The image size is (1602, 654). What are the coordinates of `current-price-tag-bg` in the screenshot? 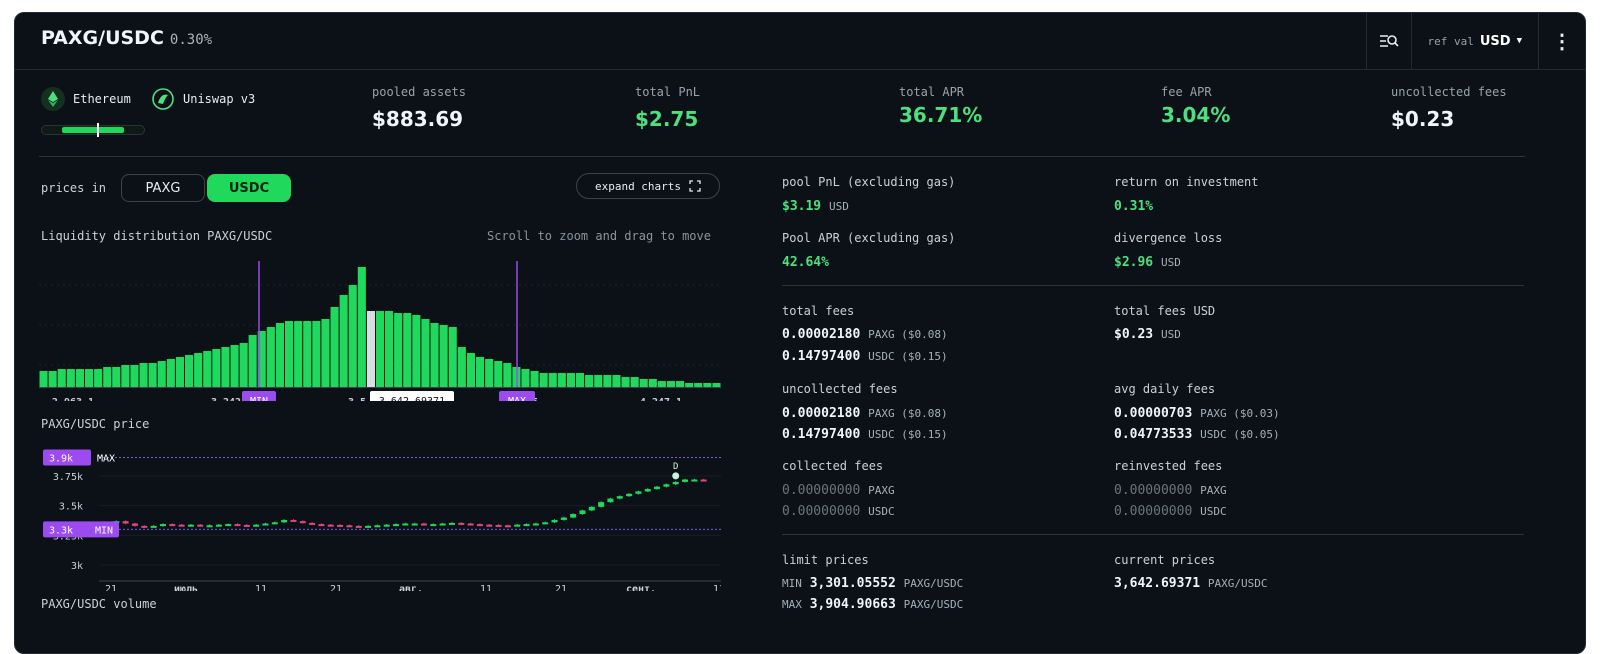 It's located at (412, 396).